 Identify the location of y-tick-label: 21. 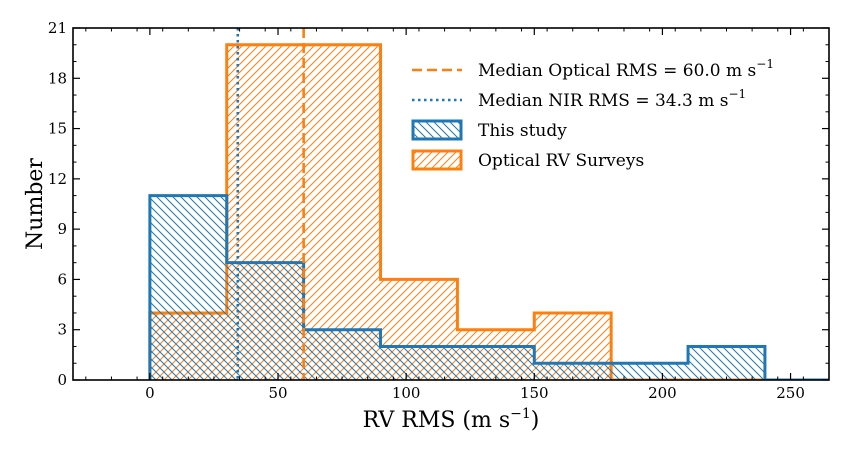
(57, 28).